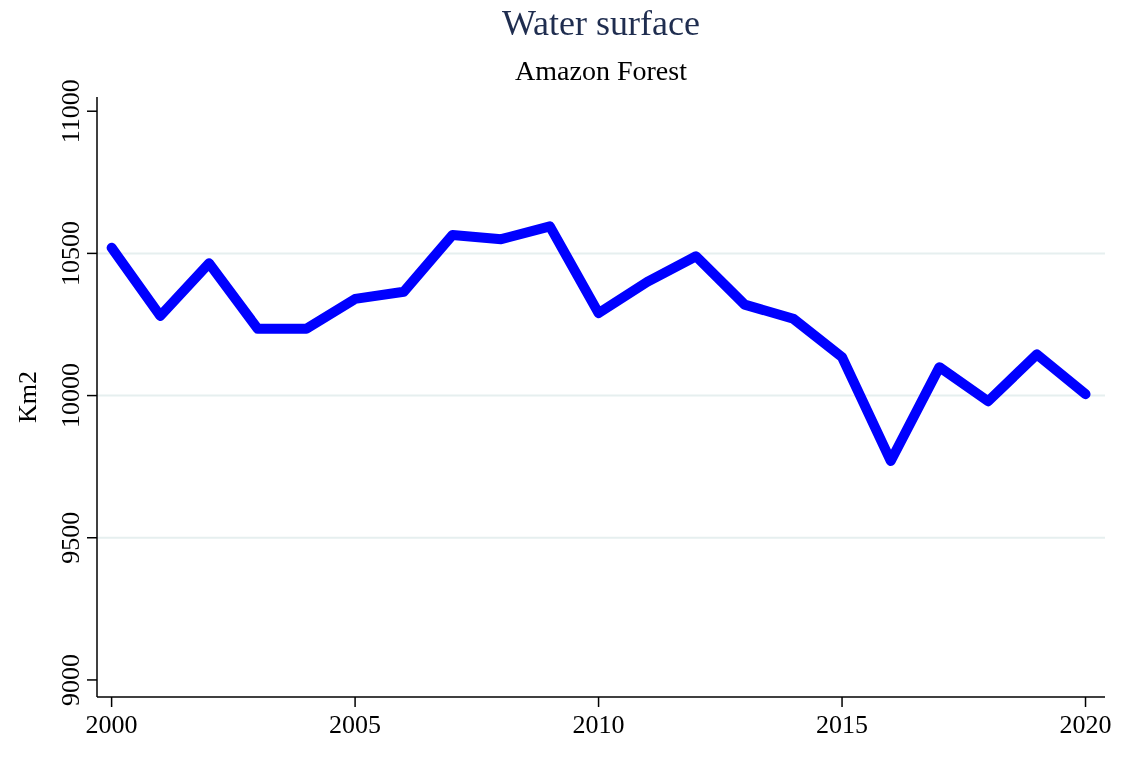  Describe the element at coordinates (601, 23) in the screenshot. I see `chart-title: Water surface` at that location.